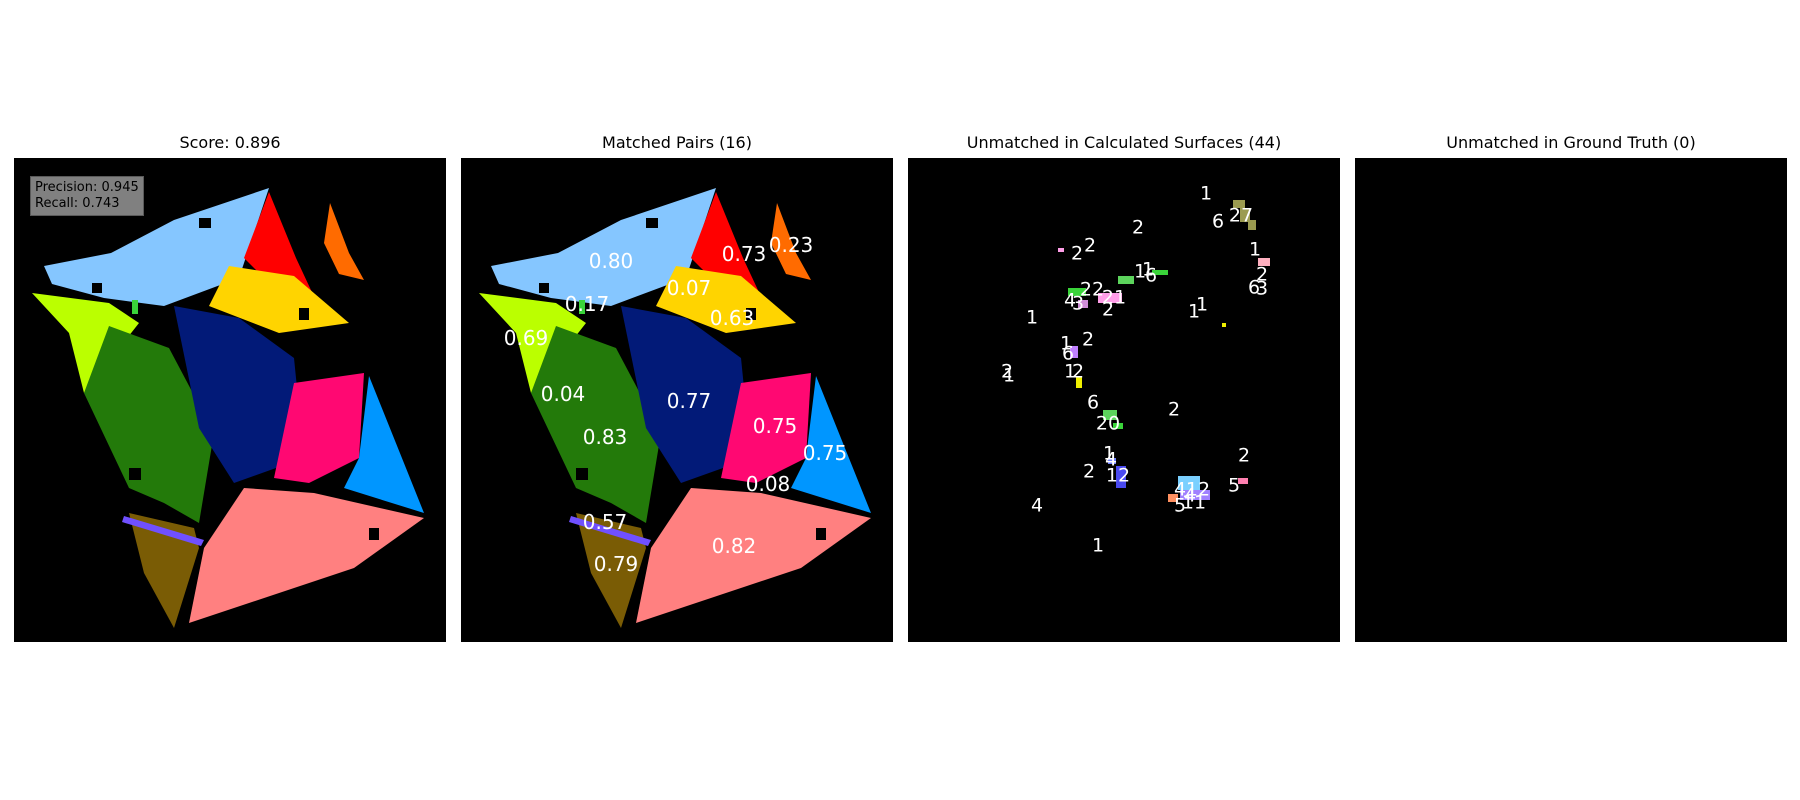 The height and width of the screenshot is (800, 1800). I want to click on panel-title-unmatched-calculated: Unmatched in Calculated Surfaces (44), so click(1124, 142).